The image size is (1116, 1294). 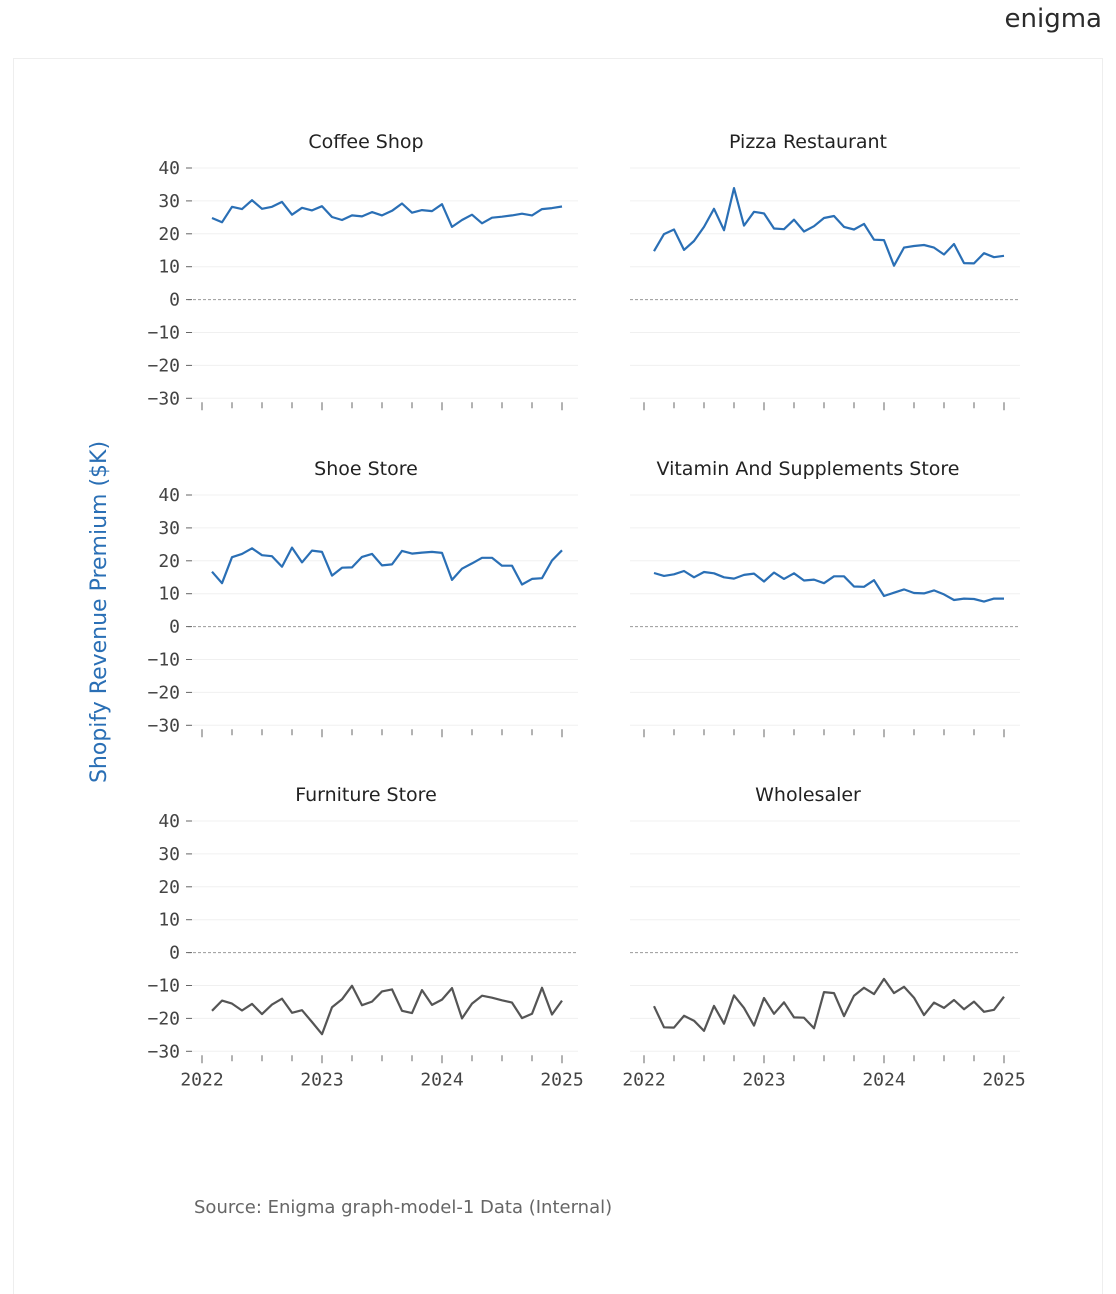 What do you see at coordinates (365, 142) in the screenshot?
I see `panel-title: Coffee Shop` at bounding box center [365, 142].